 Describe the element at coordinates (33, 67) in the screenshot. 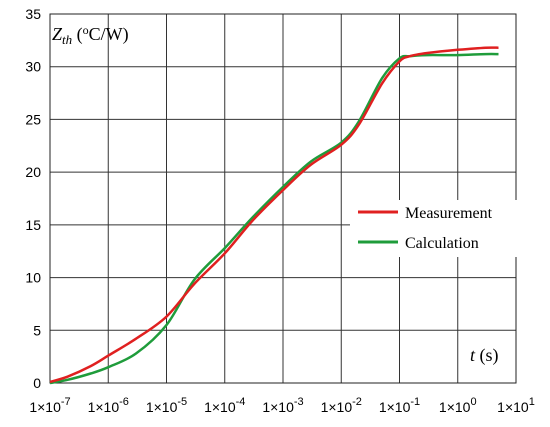

I see `y-tick-label: 30` at that location.